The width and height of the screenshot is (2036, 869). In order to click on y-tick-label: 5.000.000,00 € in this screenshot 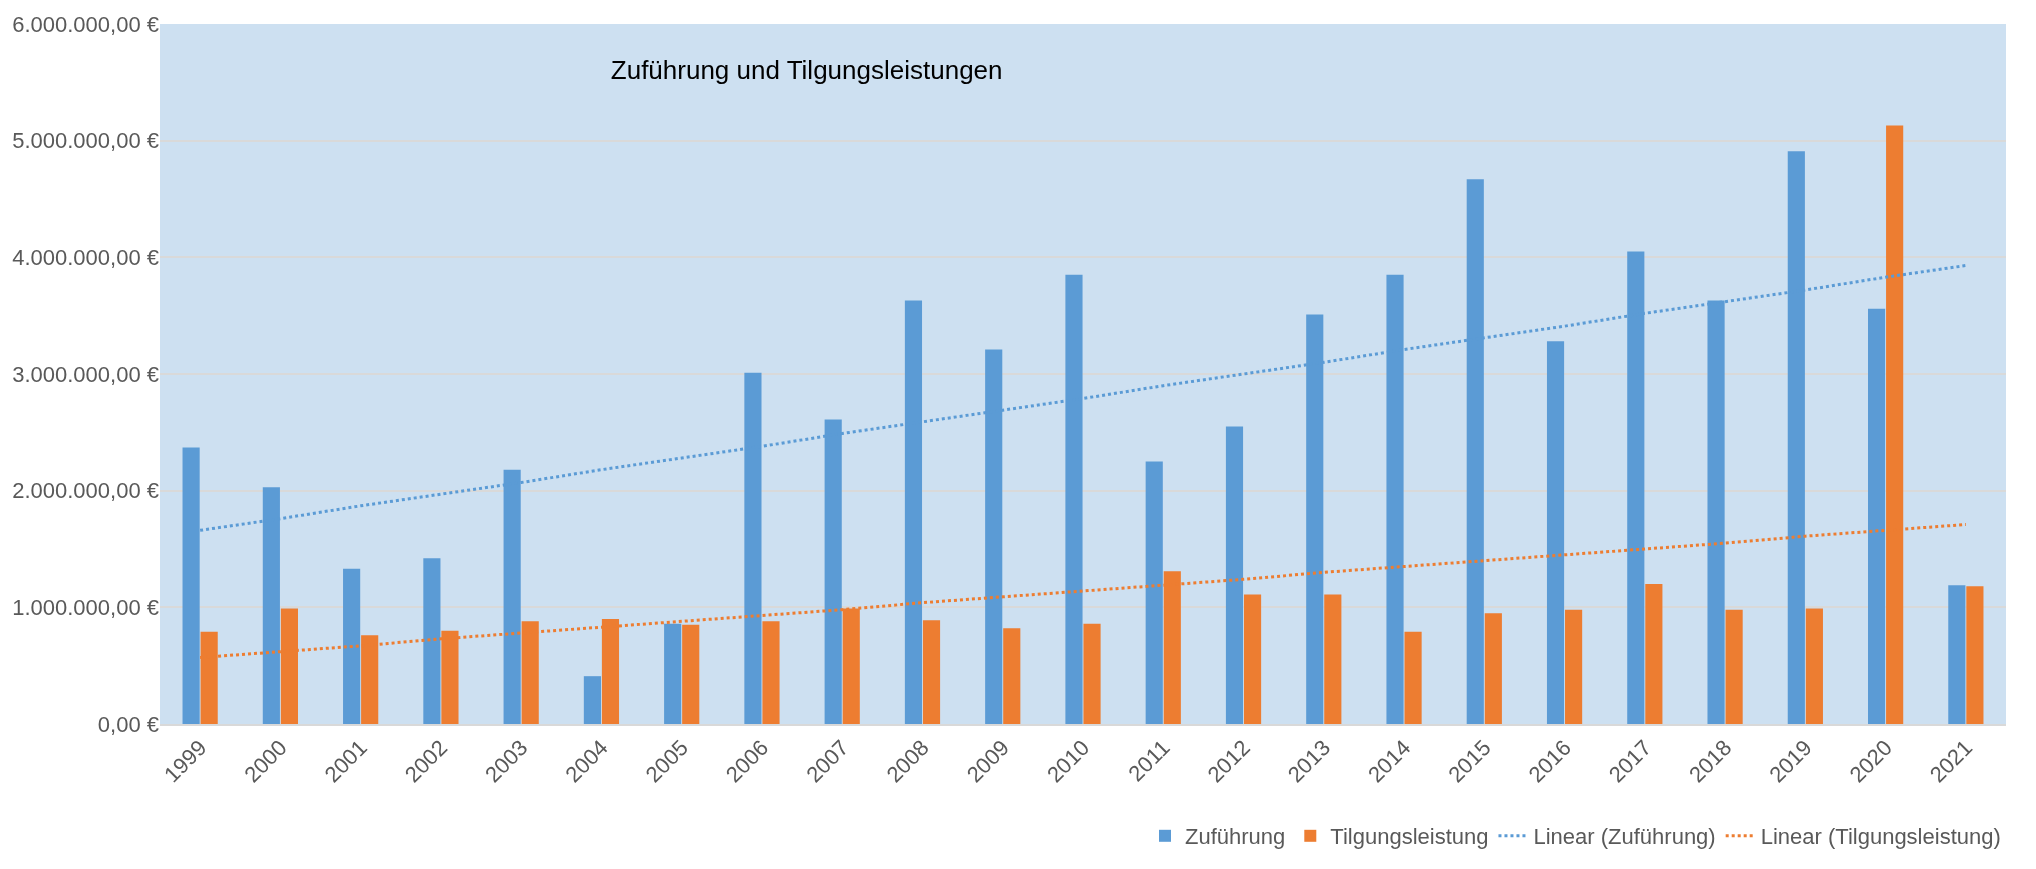, I will do `click(85, 141)`.